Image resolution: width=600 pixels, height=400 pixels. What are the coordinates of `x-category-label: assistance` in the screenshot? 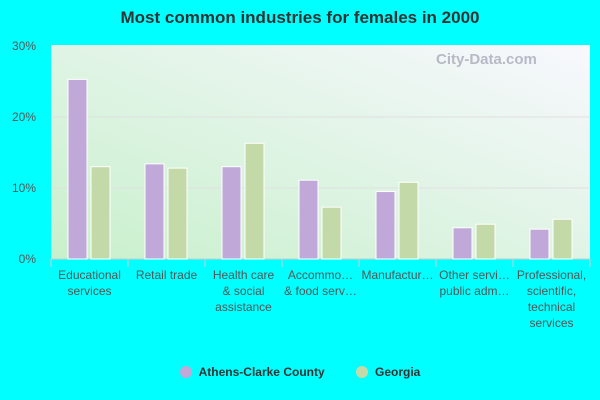 It's located at (243, 307).